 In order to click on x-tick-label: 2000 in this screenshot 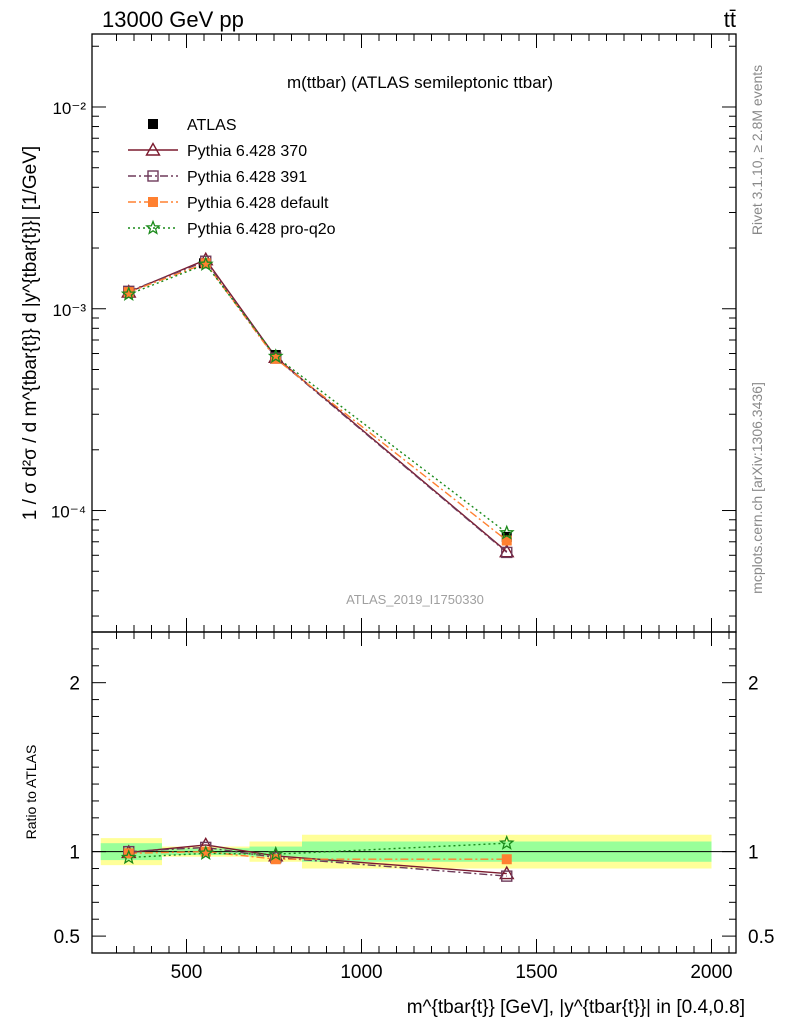, I will do `click(711, 972)`.